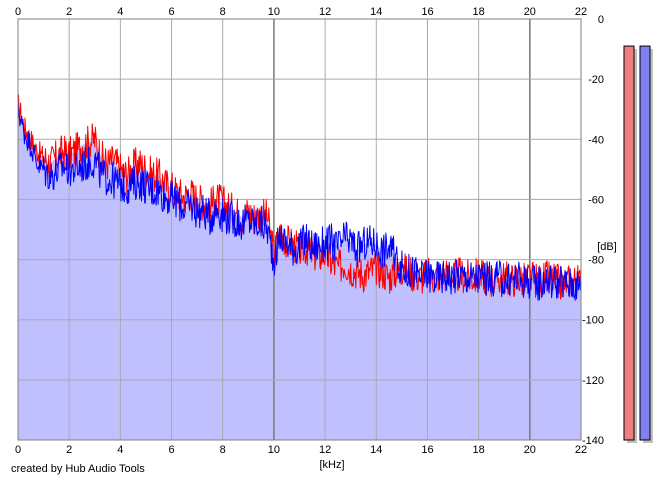  I want to click on x-tick-label-bottom: 22, so click(581, 450).